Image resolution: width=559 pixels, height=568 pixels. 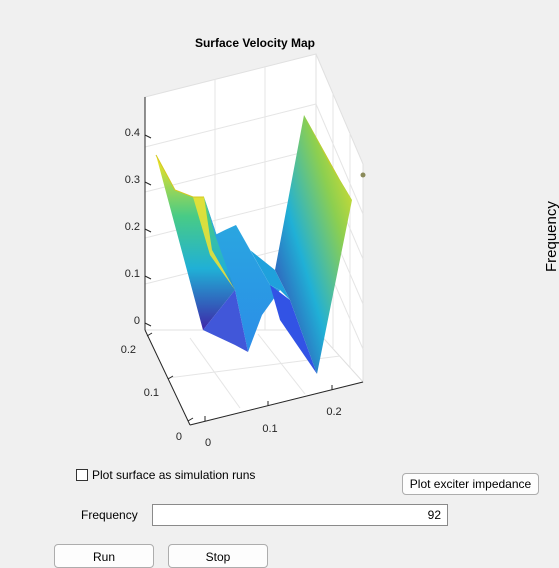 I want to click on frequency-field, so click(x=300, y=515).